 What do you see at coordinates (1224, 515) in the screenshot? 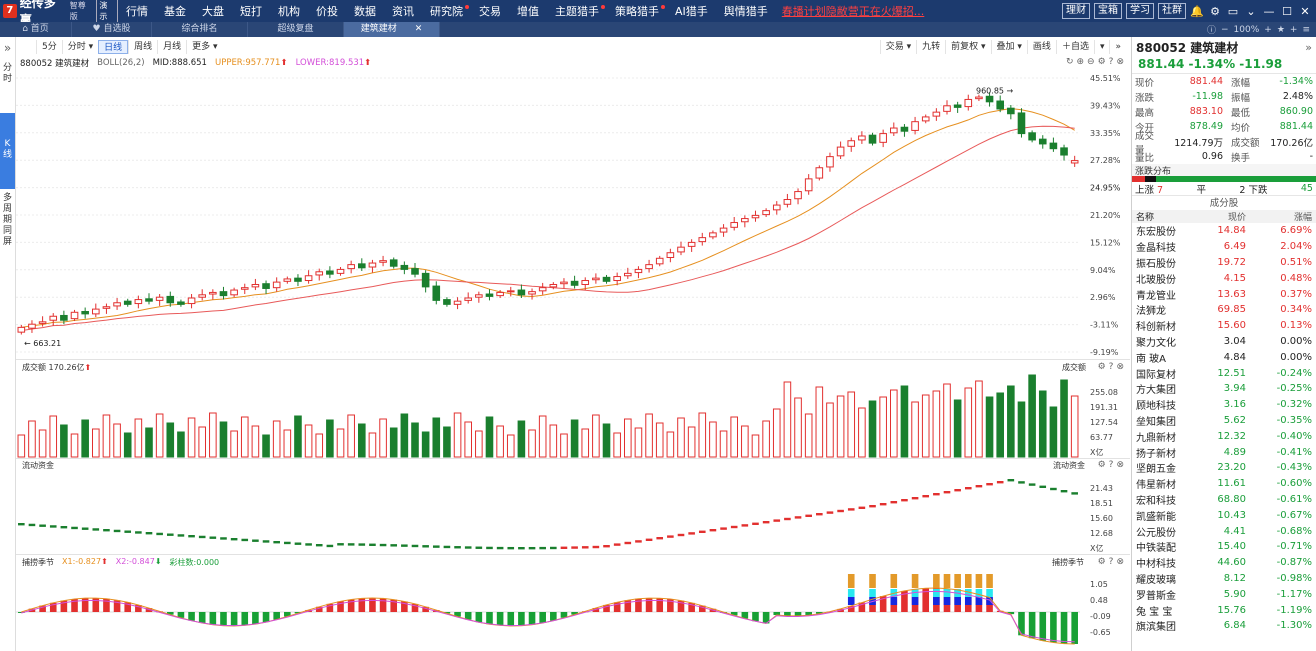
I see `component-row: 凯盛新能 10.43 -0.67%` at bounding box center [1224, 515].